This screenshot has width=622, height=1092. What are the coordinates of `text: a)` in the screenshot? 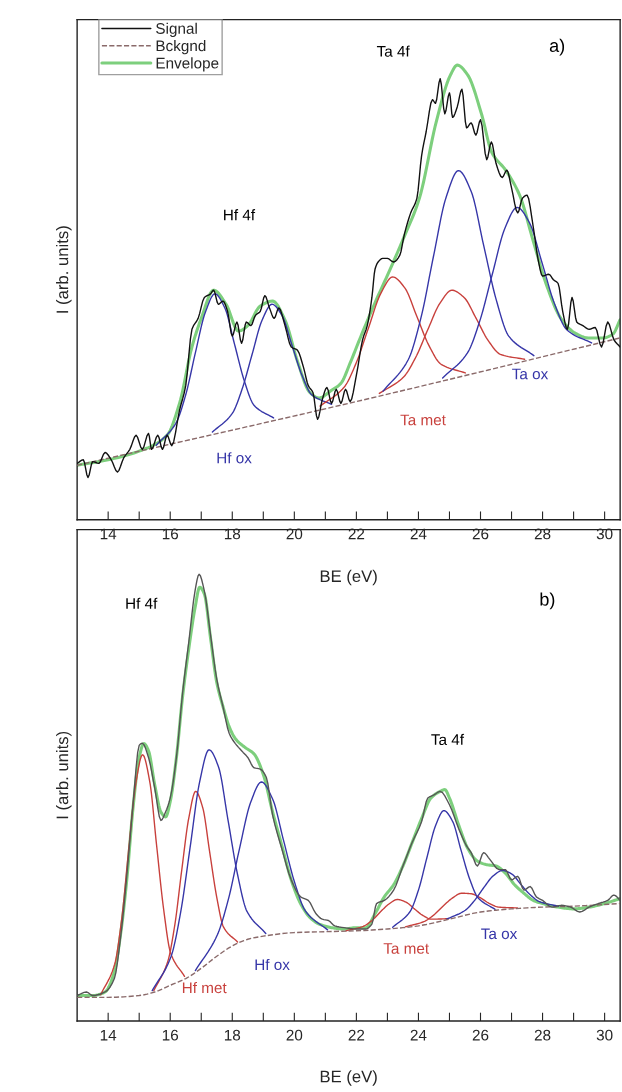 It's located at (557, 47).